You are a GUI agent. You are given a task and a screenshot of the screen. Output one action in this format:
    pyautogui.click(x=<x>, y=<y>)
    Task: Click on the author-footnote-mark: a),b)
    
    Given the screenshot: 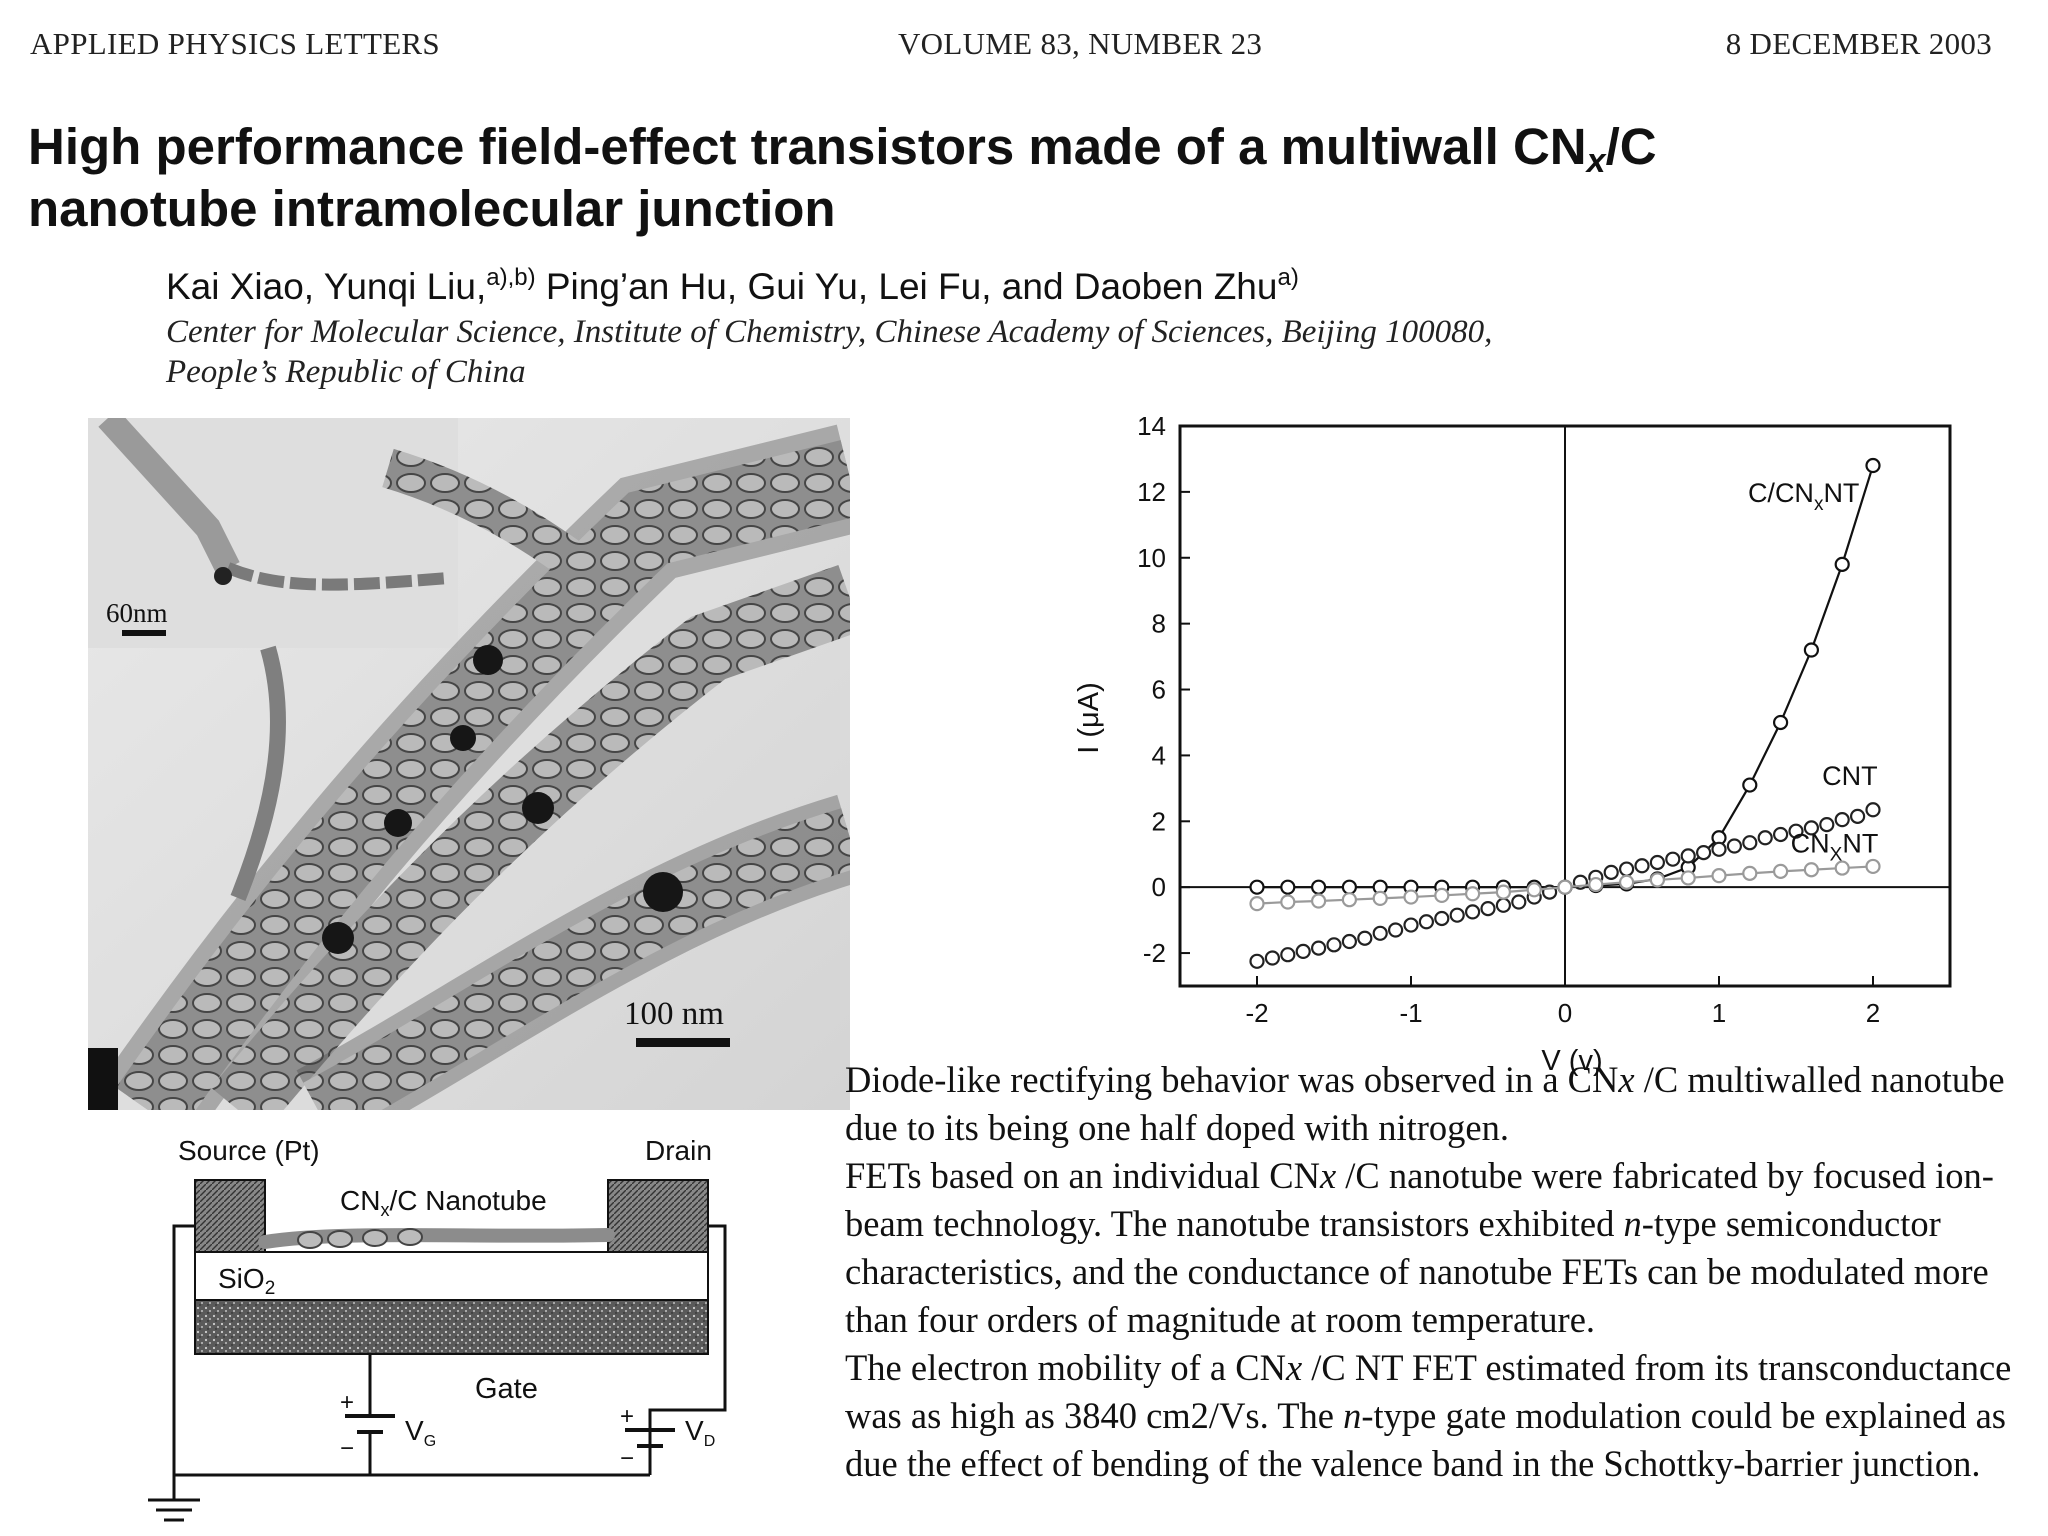 What is the action you would take?
    pyautogui.click(x=511, y=277)
    